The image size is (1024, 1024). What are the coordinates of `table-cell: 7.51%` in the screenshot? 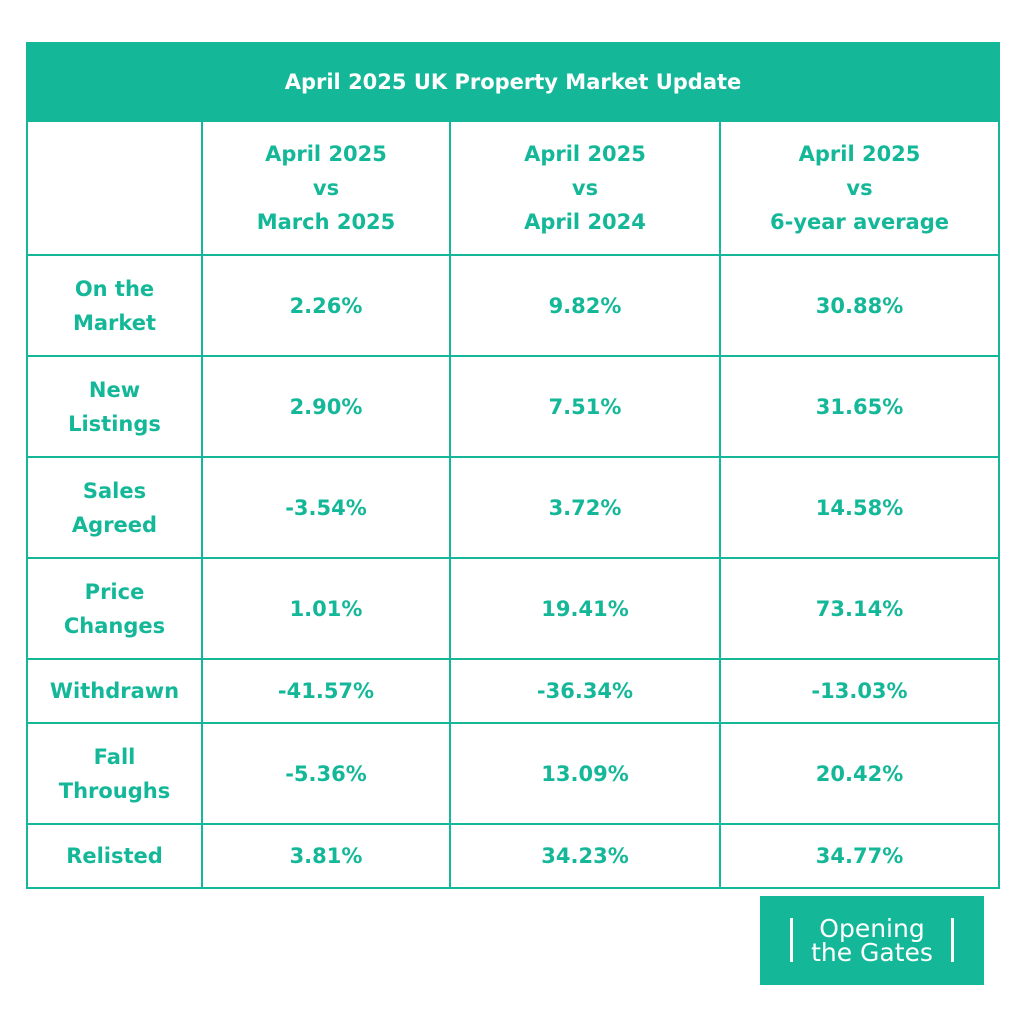 It's located at (585, 406).